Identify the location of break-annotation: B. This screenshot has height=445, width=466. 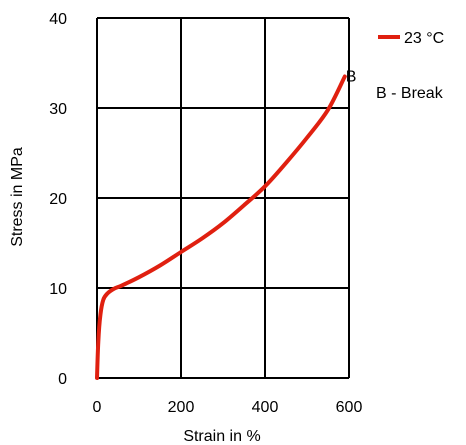
(351, 77).